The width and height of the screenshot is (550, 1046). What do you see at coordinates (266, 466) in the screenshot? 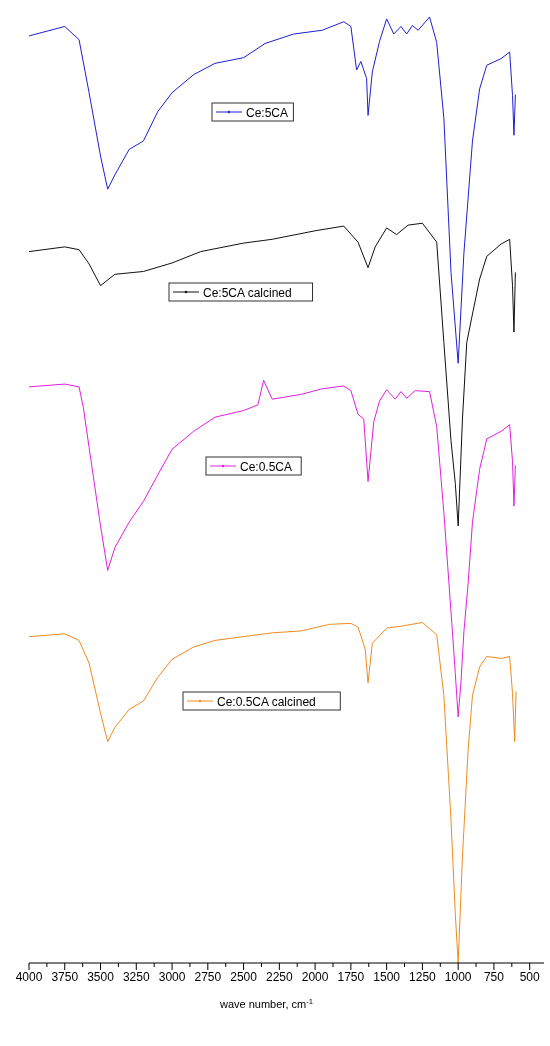
I see `legend-label: Ce:0.5CA` at bounding box center [266, 466].